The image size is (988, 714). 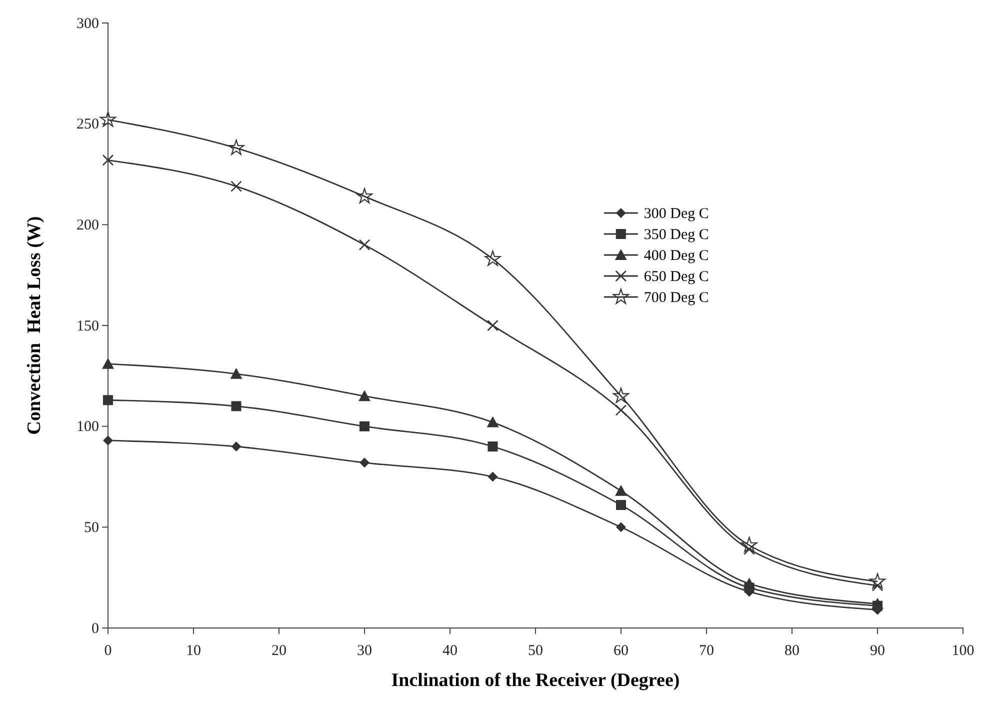 I want to click on x-tick-label: 80, so click(x=792, y=651).